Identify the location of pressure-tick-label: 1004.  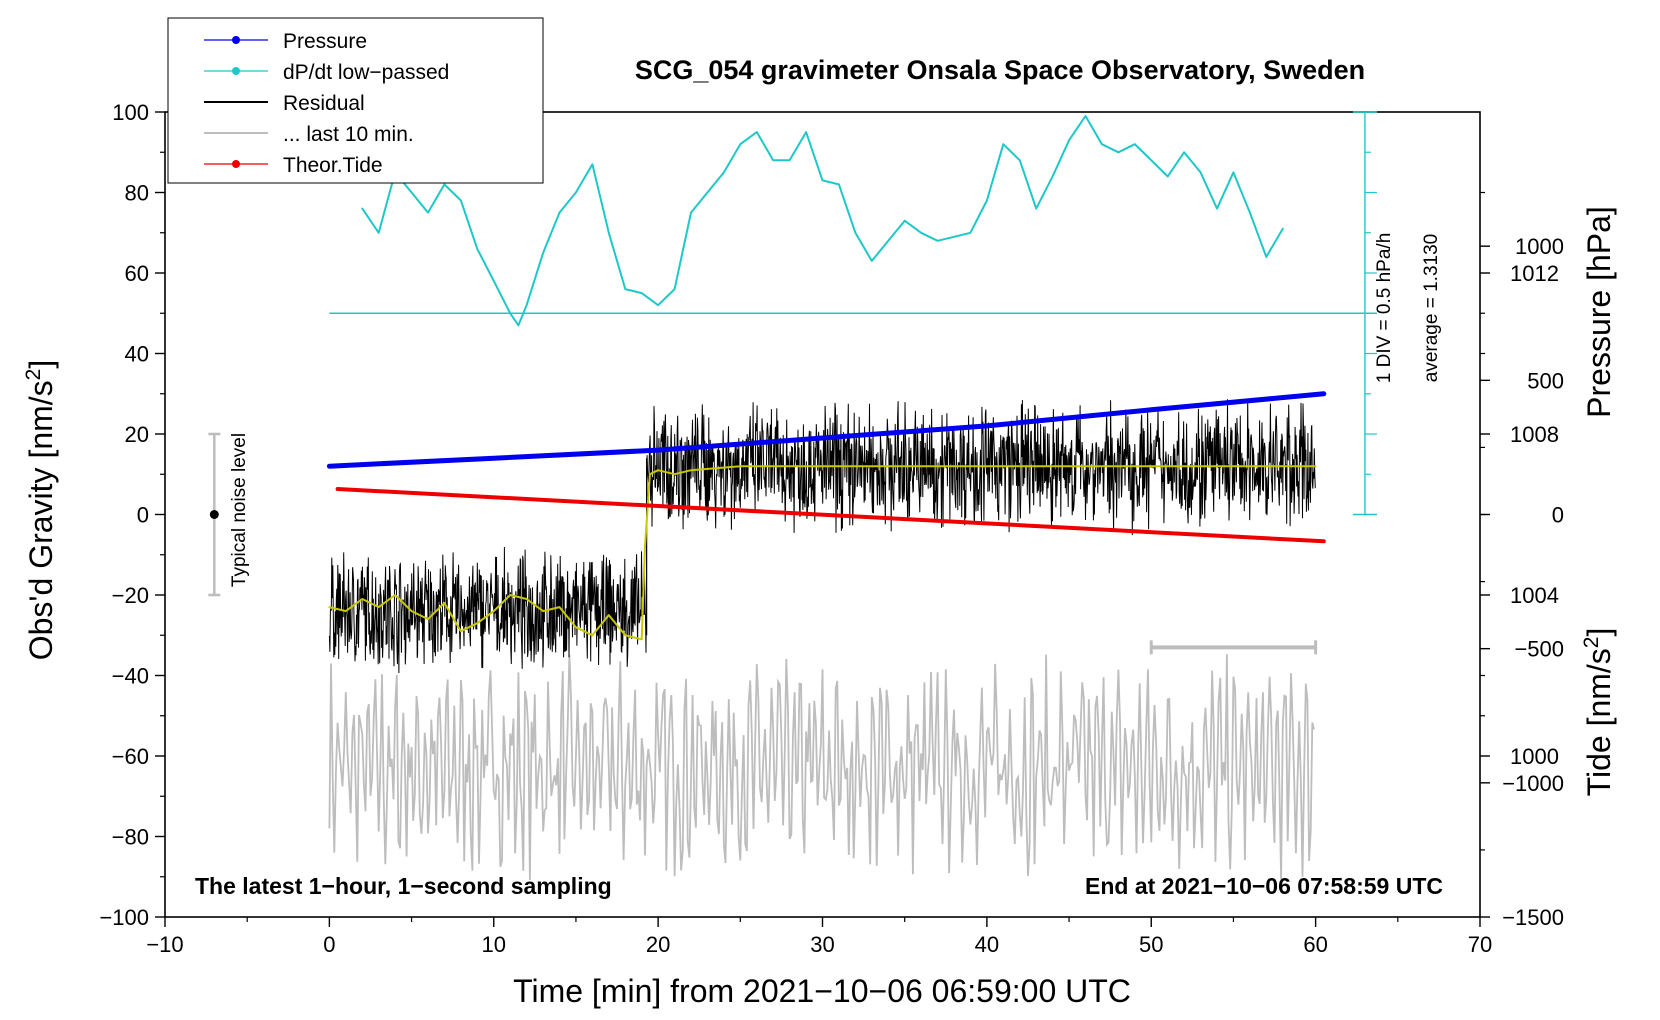
(1534, 595).